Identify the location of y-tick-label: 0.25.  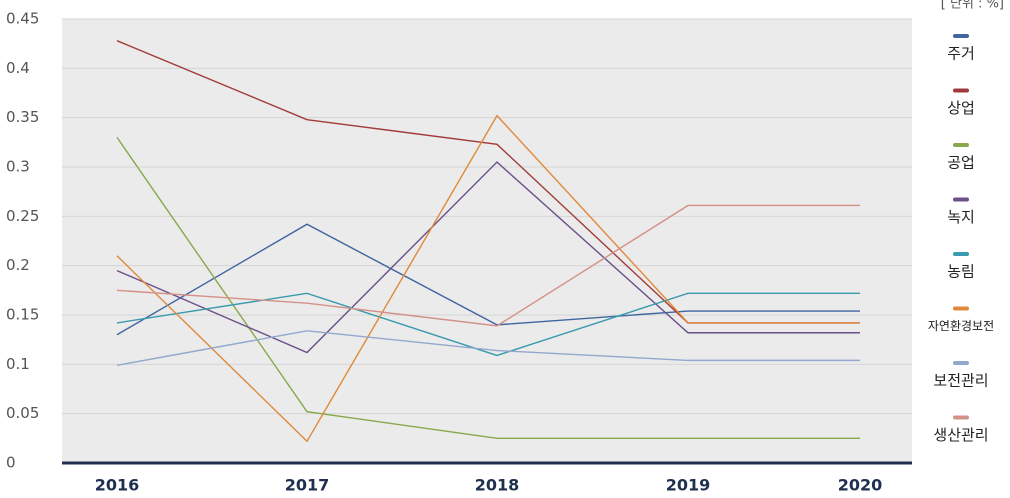
(22, 216).